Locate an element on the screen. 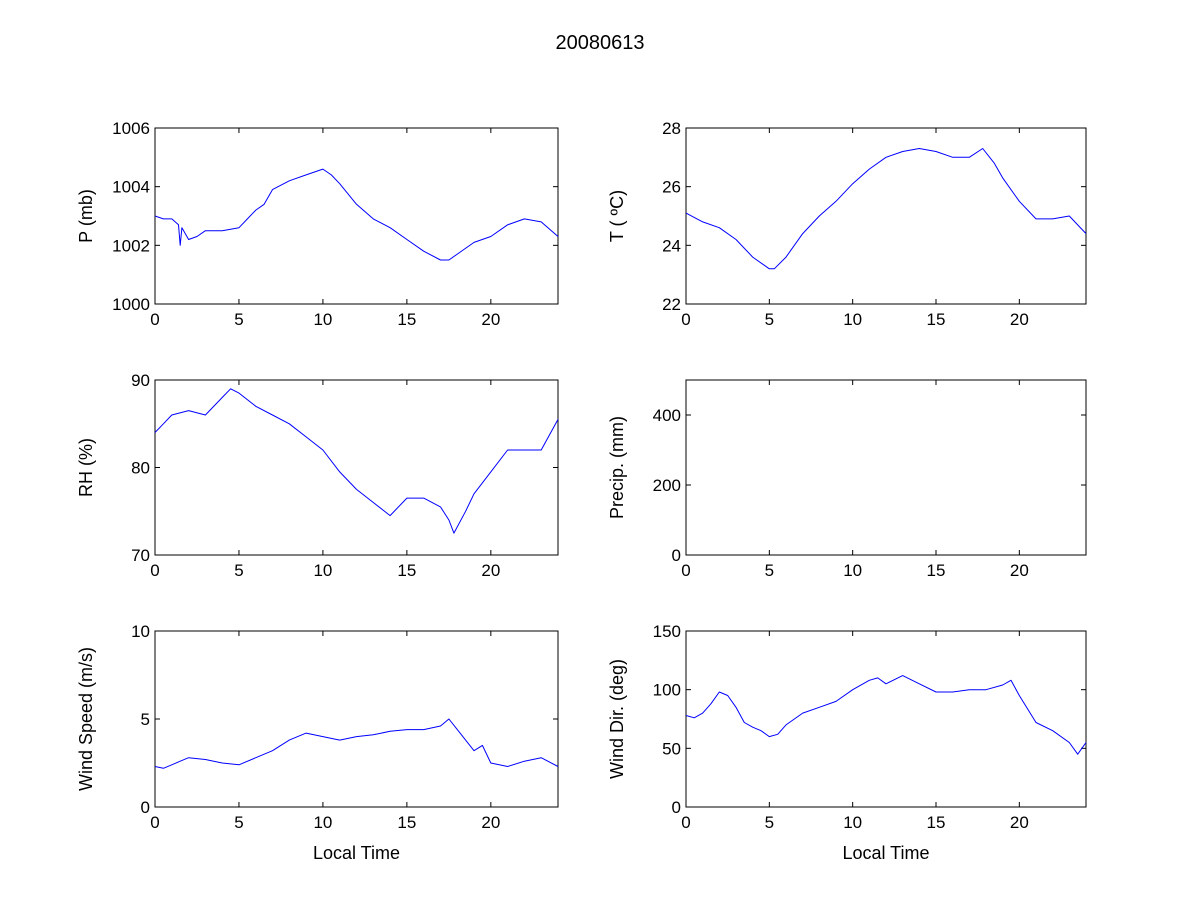 The height and width of the screenshot is (900, 1200). y-tick-label: 22 is located at coordinates (671, 304).